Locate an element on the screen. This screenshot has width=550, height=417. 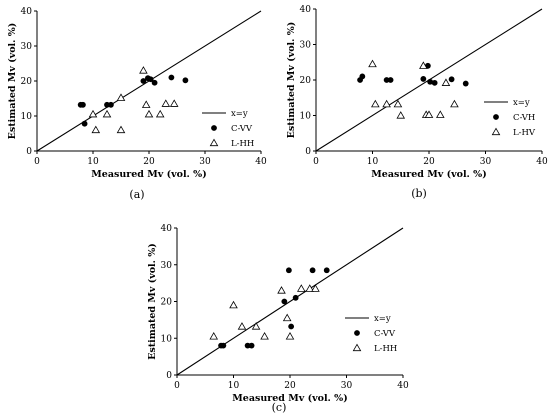
panel-label: (b) is located at coordinates (419, 193).